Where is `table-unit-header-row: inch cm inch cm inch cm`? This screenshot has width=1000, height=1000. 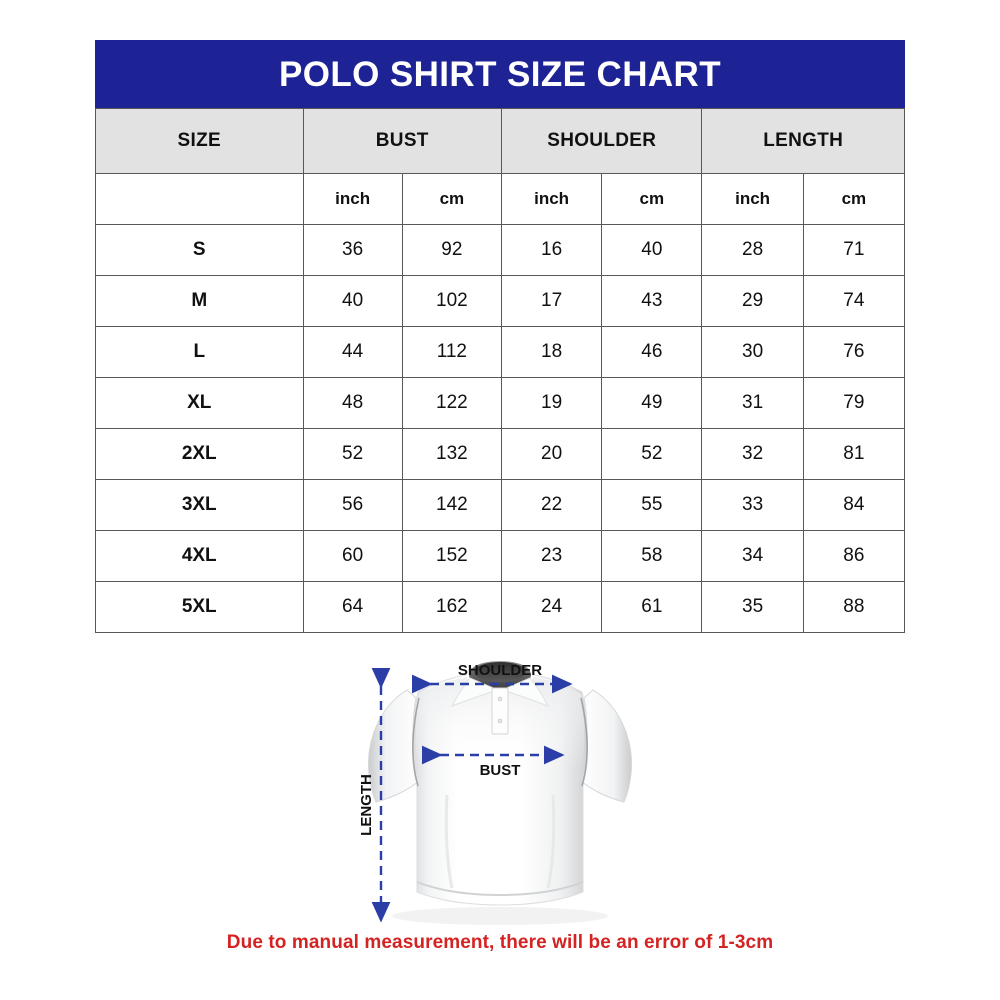 table-unit-header-row: inch cm inch cm inch cm is located at coordinates (500, 199).